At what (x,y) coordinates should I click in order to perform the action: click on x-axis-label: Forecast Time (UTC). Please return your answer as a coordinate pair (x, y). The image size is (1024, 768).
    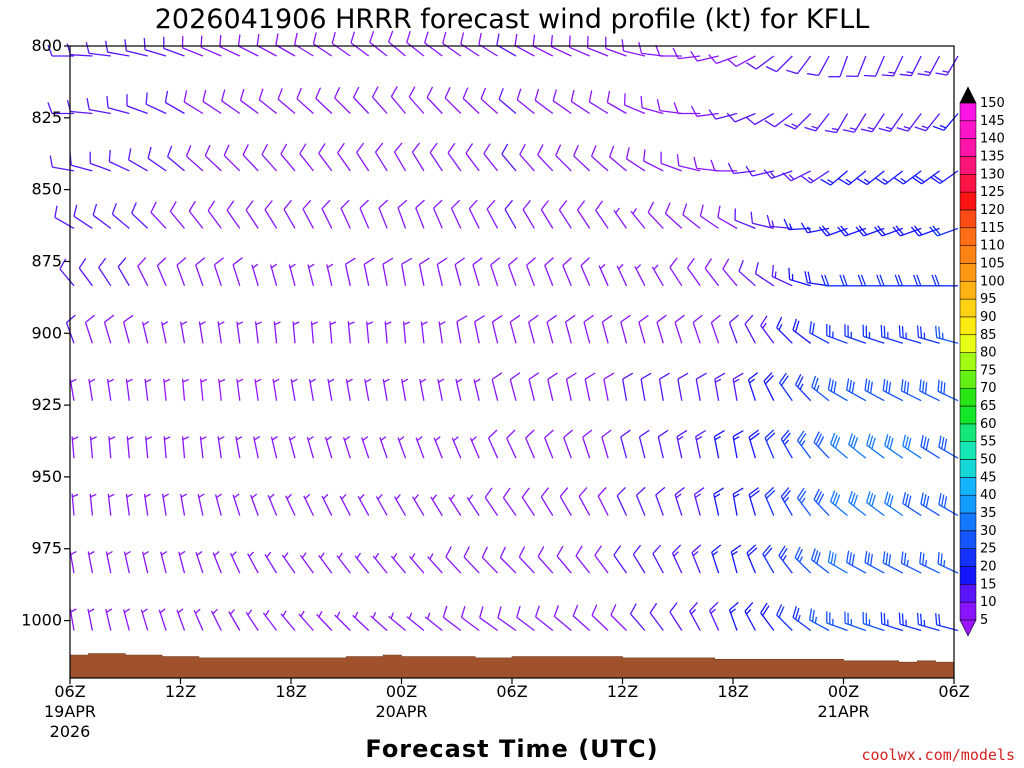
    Looking at the image, I should click on (511, 749).